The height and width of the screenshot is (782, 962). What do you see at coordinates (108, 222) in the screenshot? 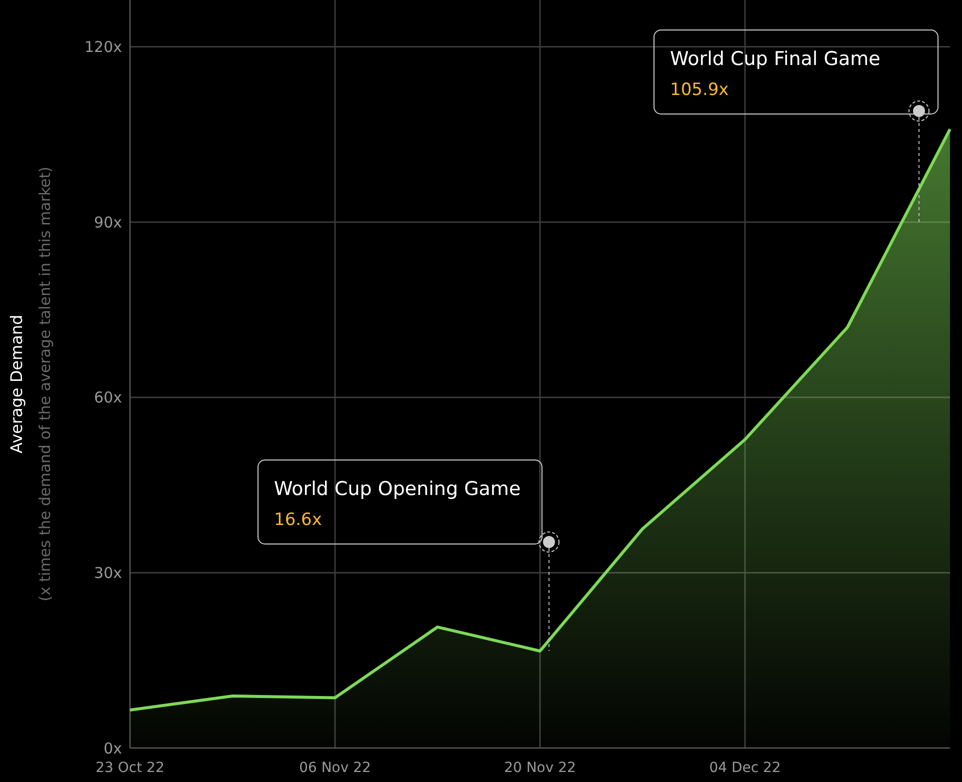
I see `y-tick-label: 90x` at bounding box center [108, 222].